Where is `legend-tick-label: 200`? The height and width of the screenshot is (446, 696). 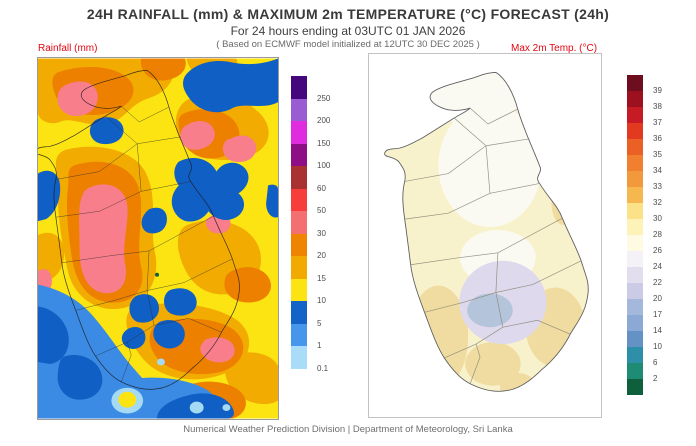 legend-tick-label: 200 is located at coordinates (324, 120).